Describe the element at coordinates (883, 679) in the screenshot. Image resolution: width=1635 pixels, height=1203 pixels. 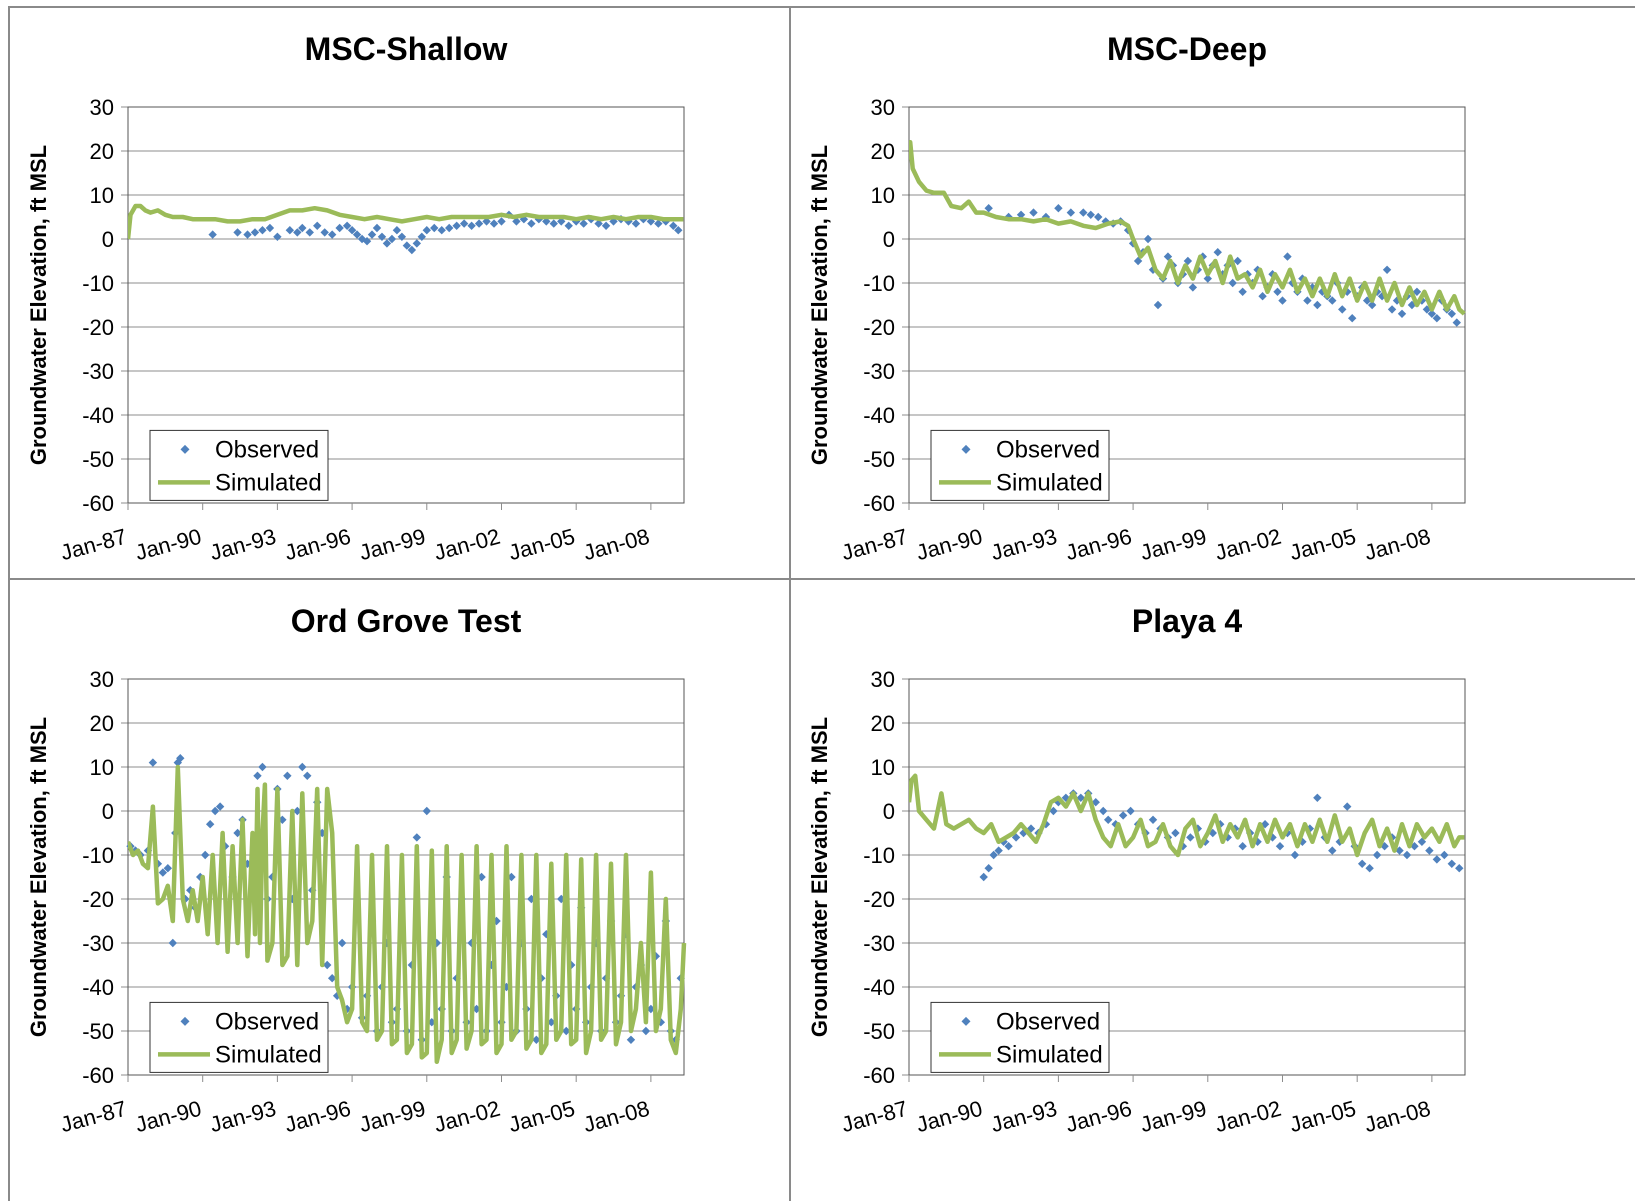
I see `y-tick-label: 30` at that location.